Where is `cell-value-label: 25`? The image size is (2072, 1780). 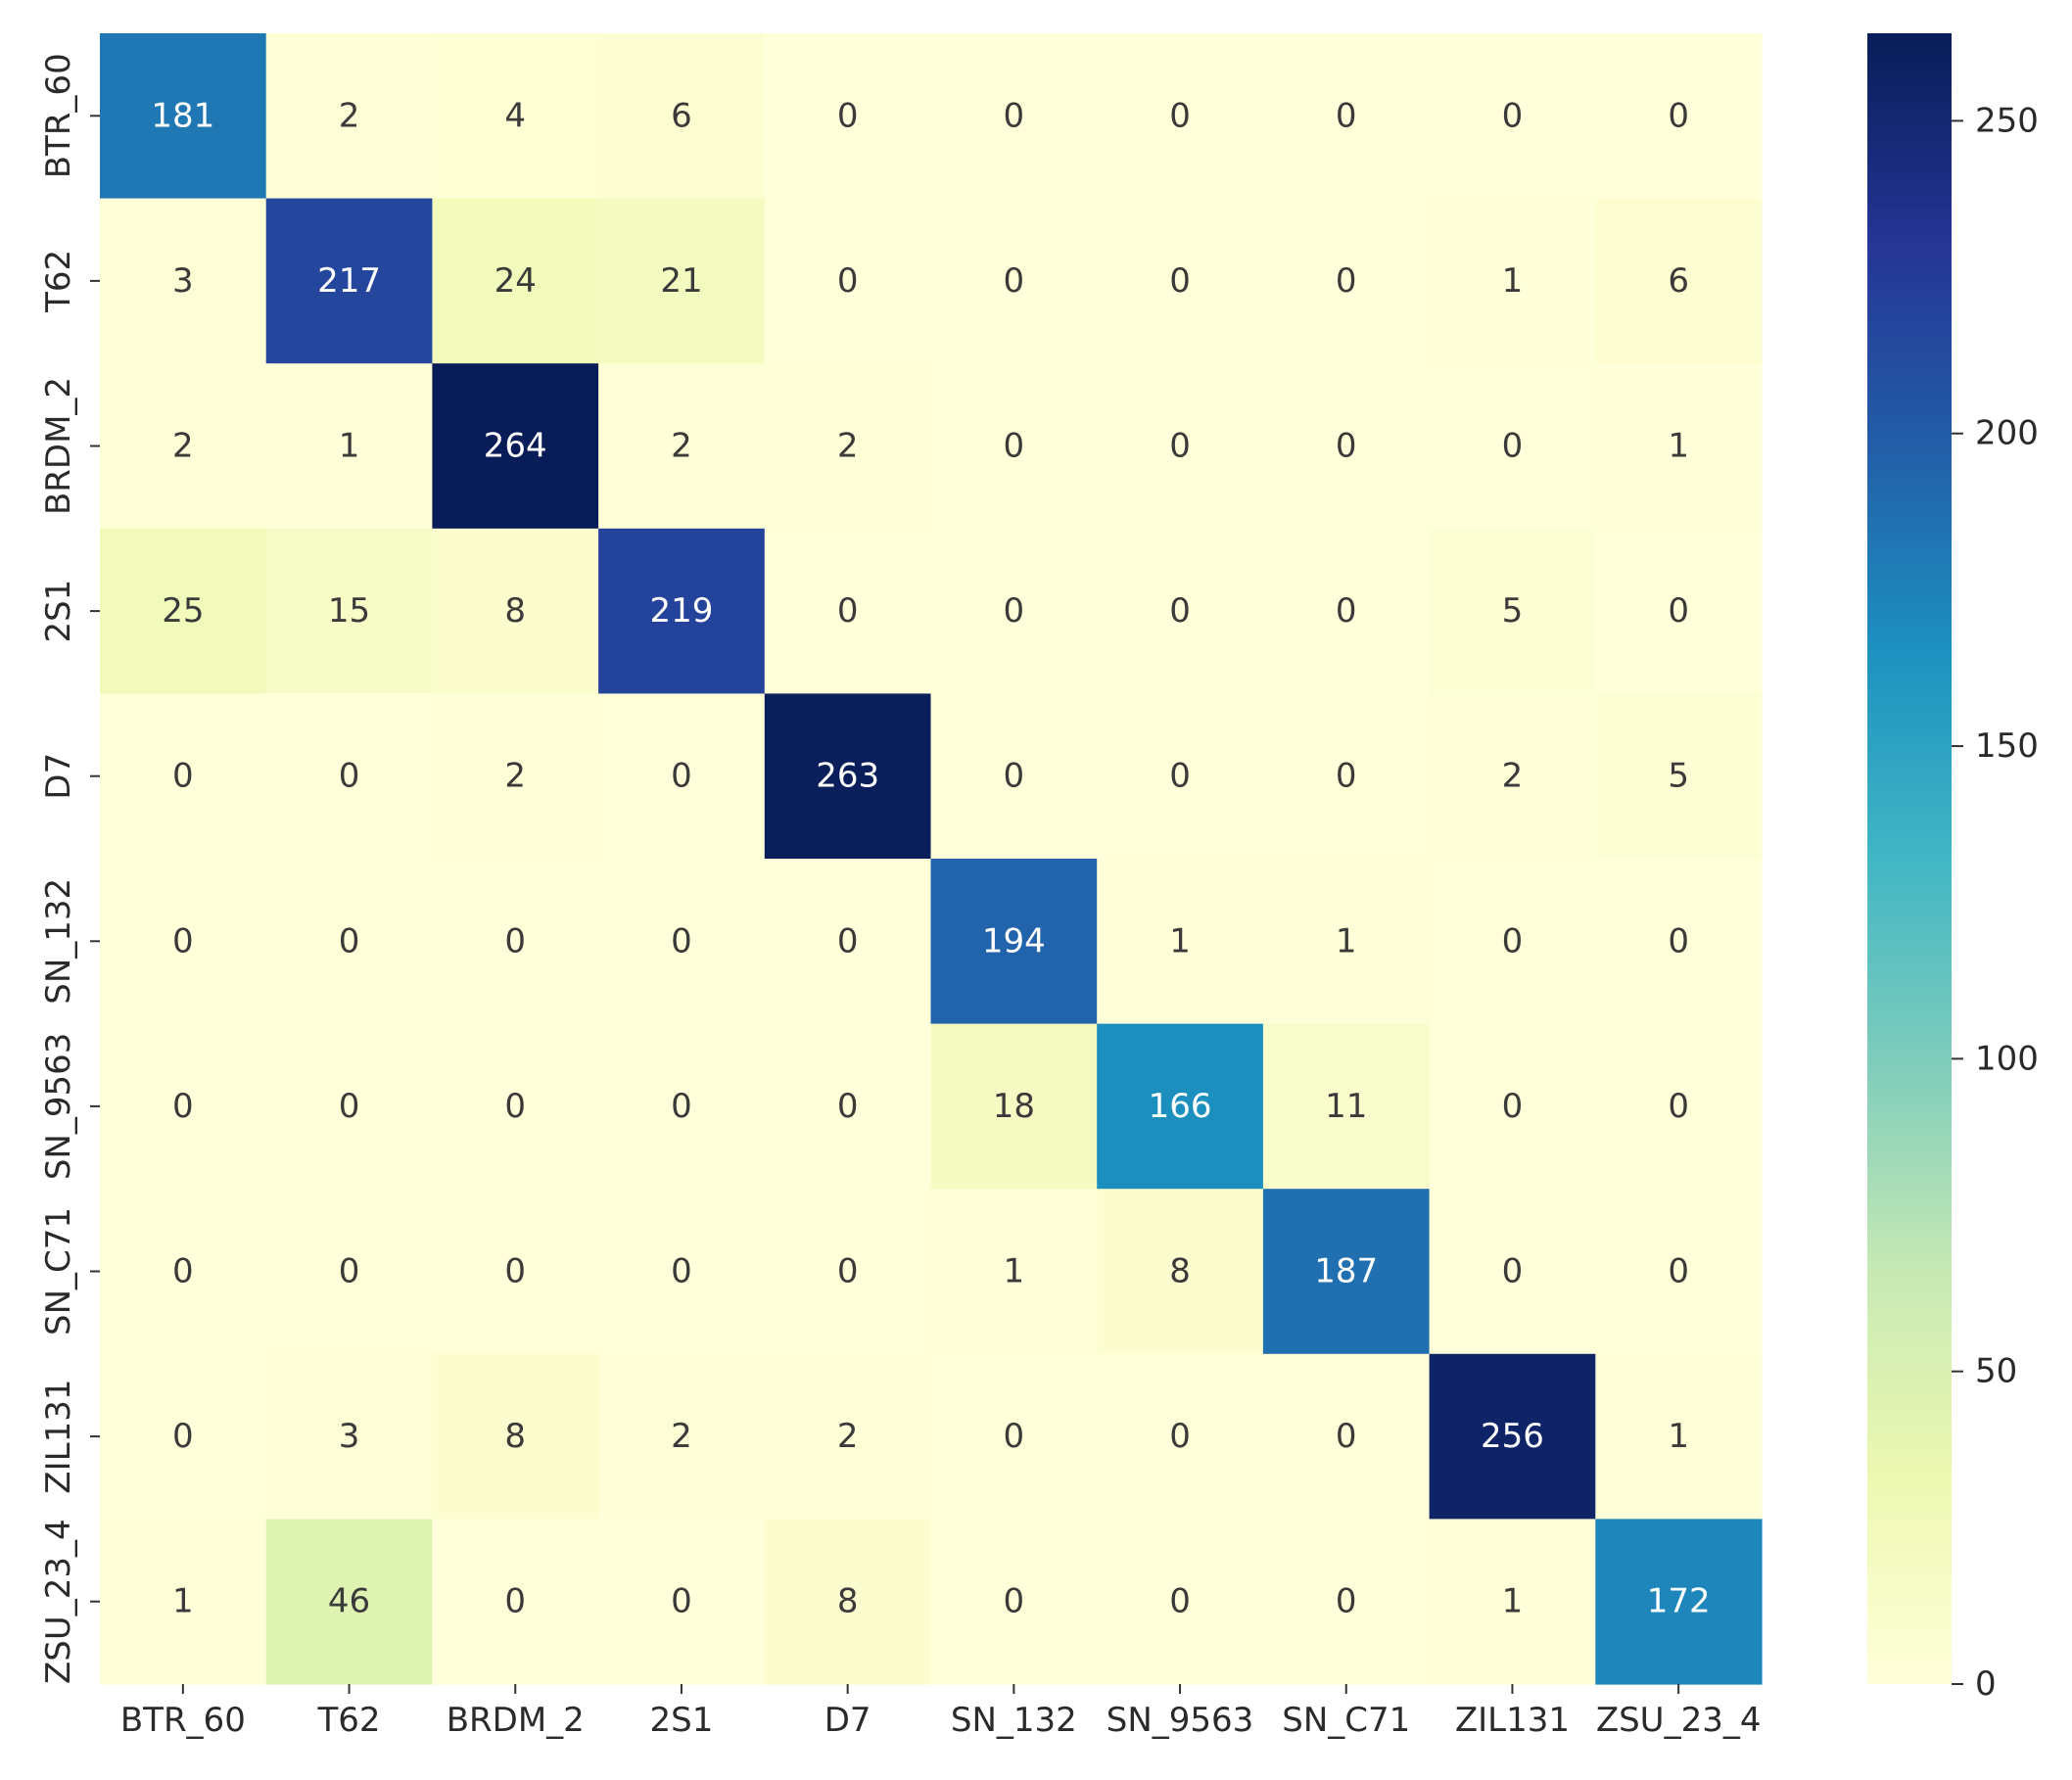 cell-value-label: 25 is located at coordinates (183, 611).